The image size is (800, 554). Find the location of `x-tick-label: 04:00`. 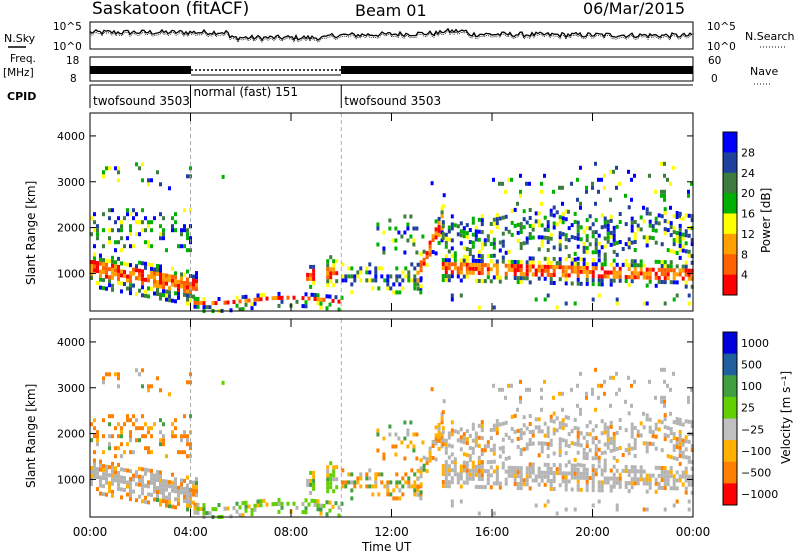

x-tick-label: 04:00 is located at coordinates (190, 532).